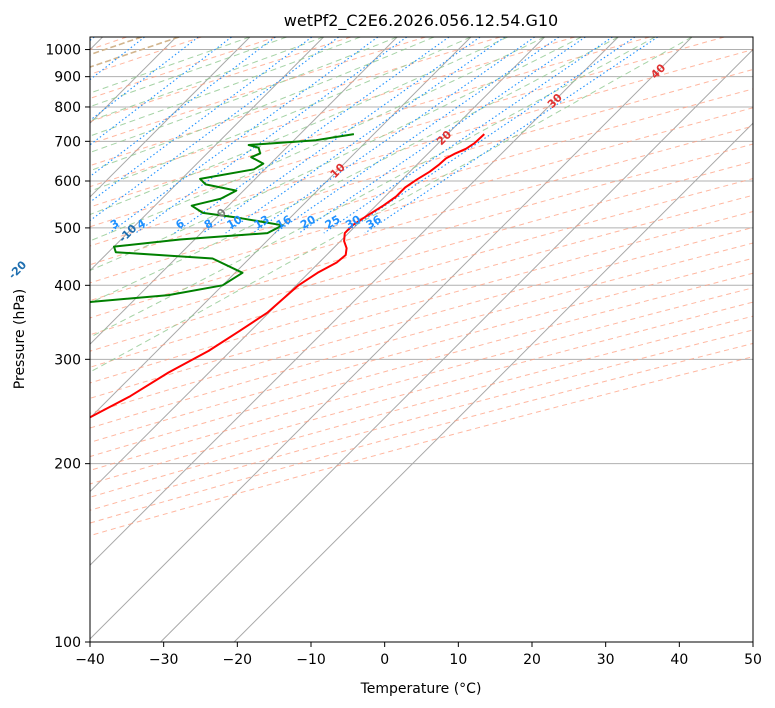 The image size is (775, 708). What do you see at coordinates (67, 229) in the screenshot?
I see `y-tick-label: 500` at bounding box center [67, 229].